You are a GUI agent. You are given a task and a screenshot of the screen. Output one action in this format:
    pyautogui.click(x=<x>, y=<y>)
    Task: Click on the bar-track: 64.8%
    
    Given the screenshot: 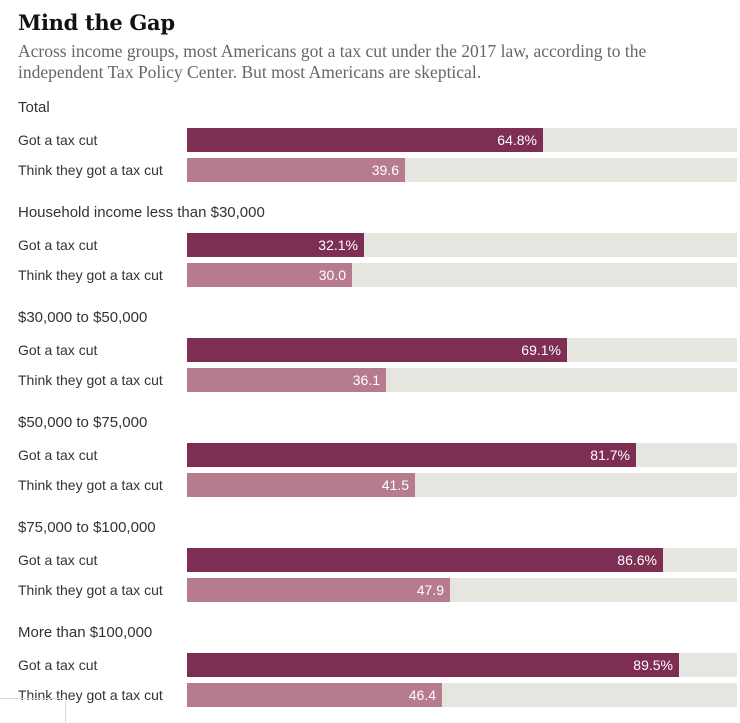 What is the action you would take?
    pyautogui.click(x=462, y=140)
    